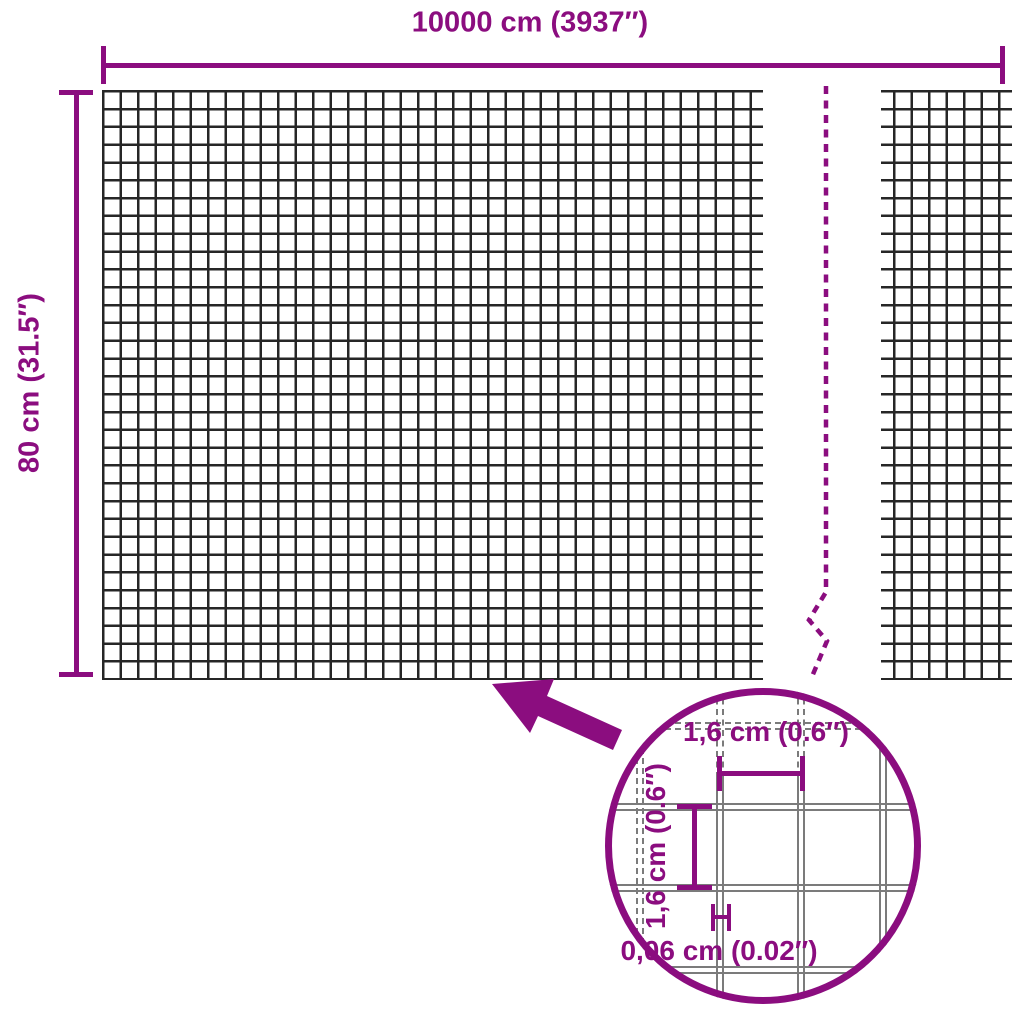 Image resolution: width=1024 pixels, height=1024 pixels. I want to click on detail-opening-width-line, so click(761, 773).